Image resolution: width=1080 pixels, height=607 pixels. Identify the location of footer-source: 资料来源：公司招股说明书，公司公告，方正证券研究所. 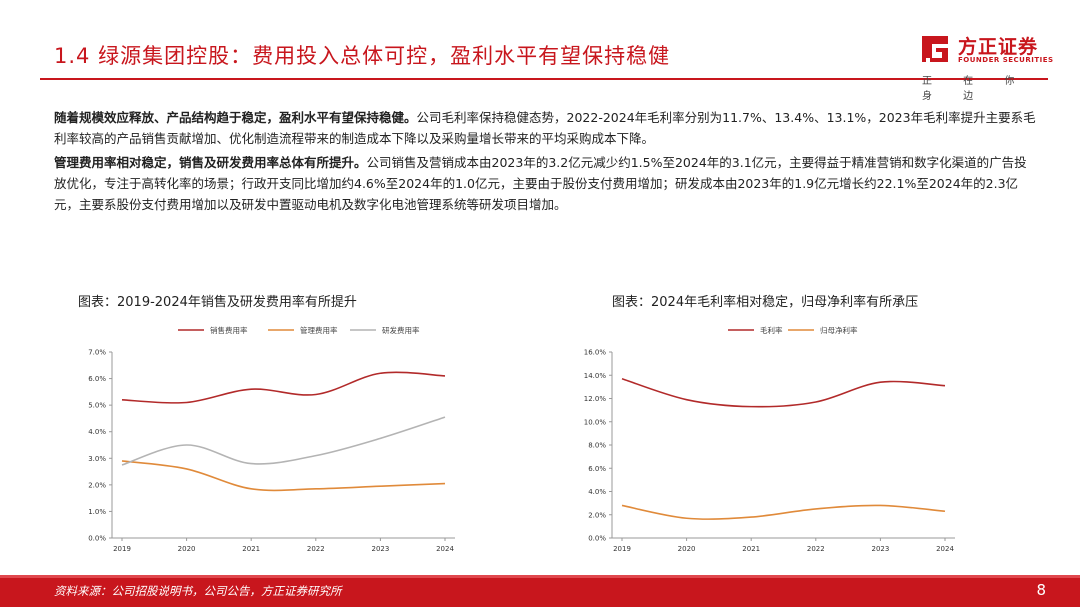
(198, 591).